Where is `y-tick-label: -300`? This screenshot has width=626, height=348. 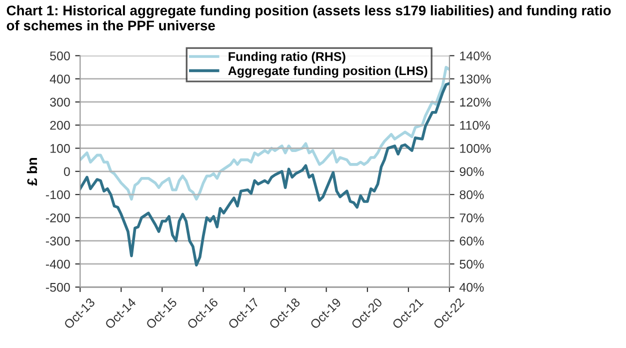
y-tick-label: -300 is located at coordinates (58, 241).